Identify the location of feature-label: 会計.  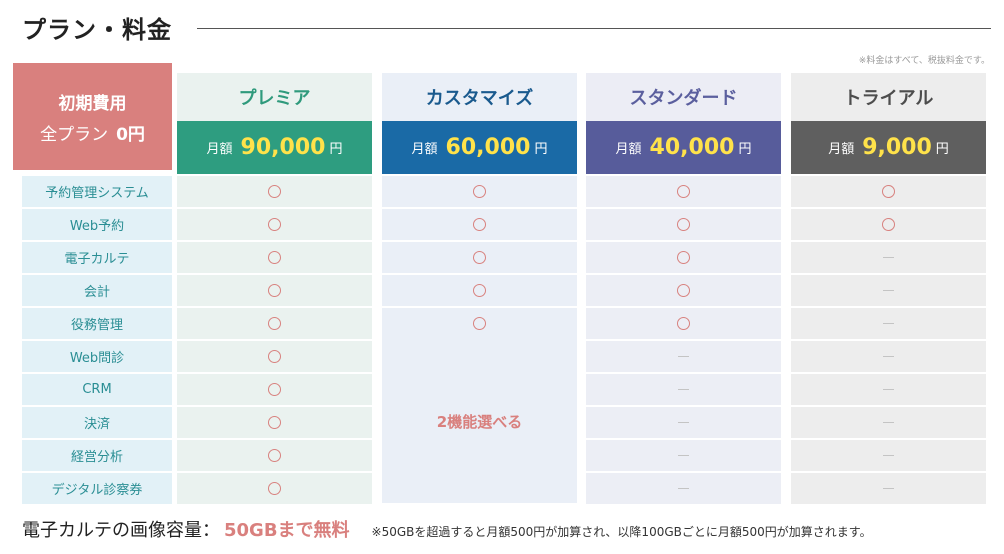
(97, 290).